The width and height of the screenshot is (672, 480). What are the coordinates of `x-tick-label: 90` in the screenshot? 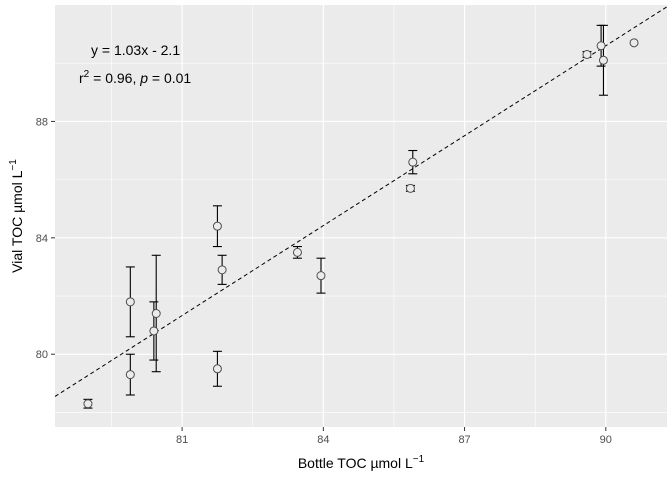 It's located at (606, 440).